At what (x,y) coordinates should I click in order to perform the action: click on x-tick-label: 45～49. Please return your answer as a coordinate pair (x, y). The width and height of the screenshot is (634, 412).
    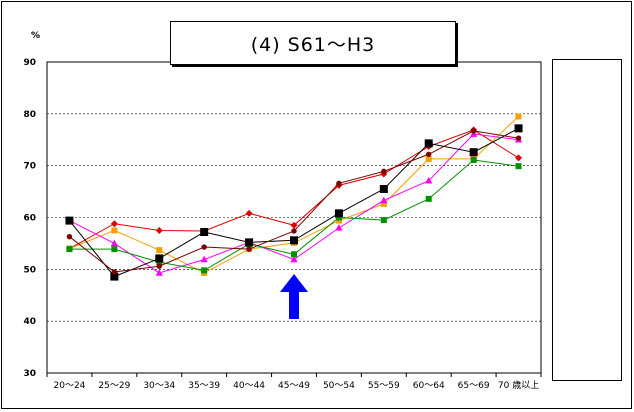
    Looking at the image, I should click on (294, 386).